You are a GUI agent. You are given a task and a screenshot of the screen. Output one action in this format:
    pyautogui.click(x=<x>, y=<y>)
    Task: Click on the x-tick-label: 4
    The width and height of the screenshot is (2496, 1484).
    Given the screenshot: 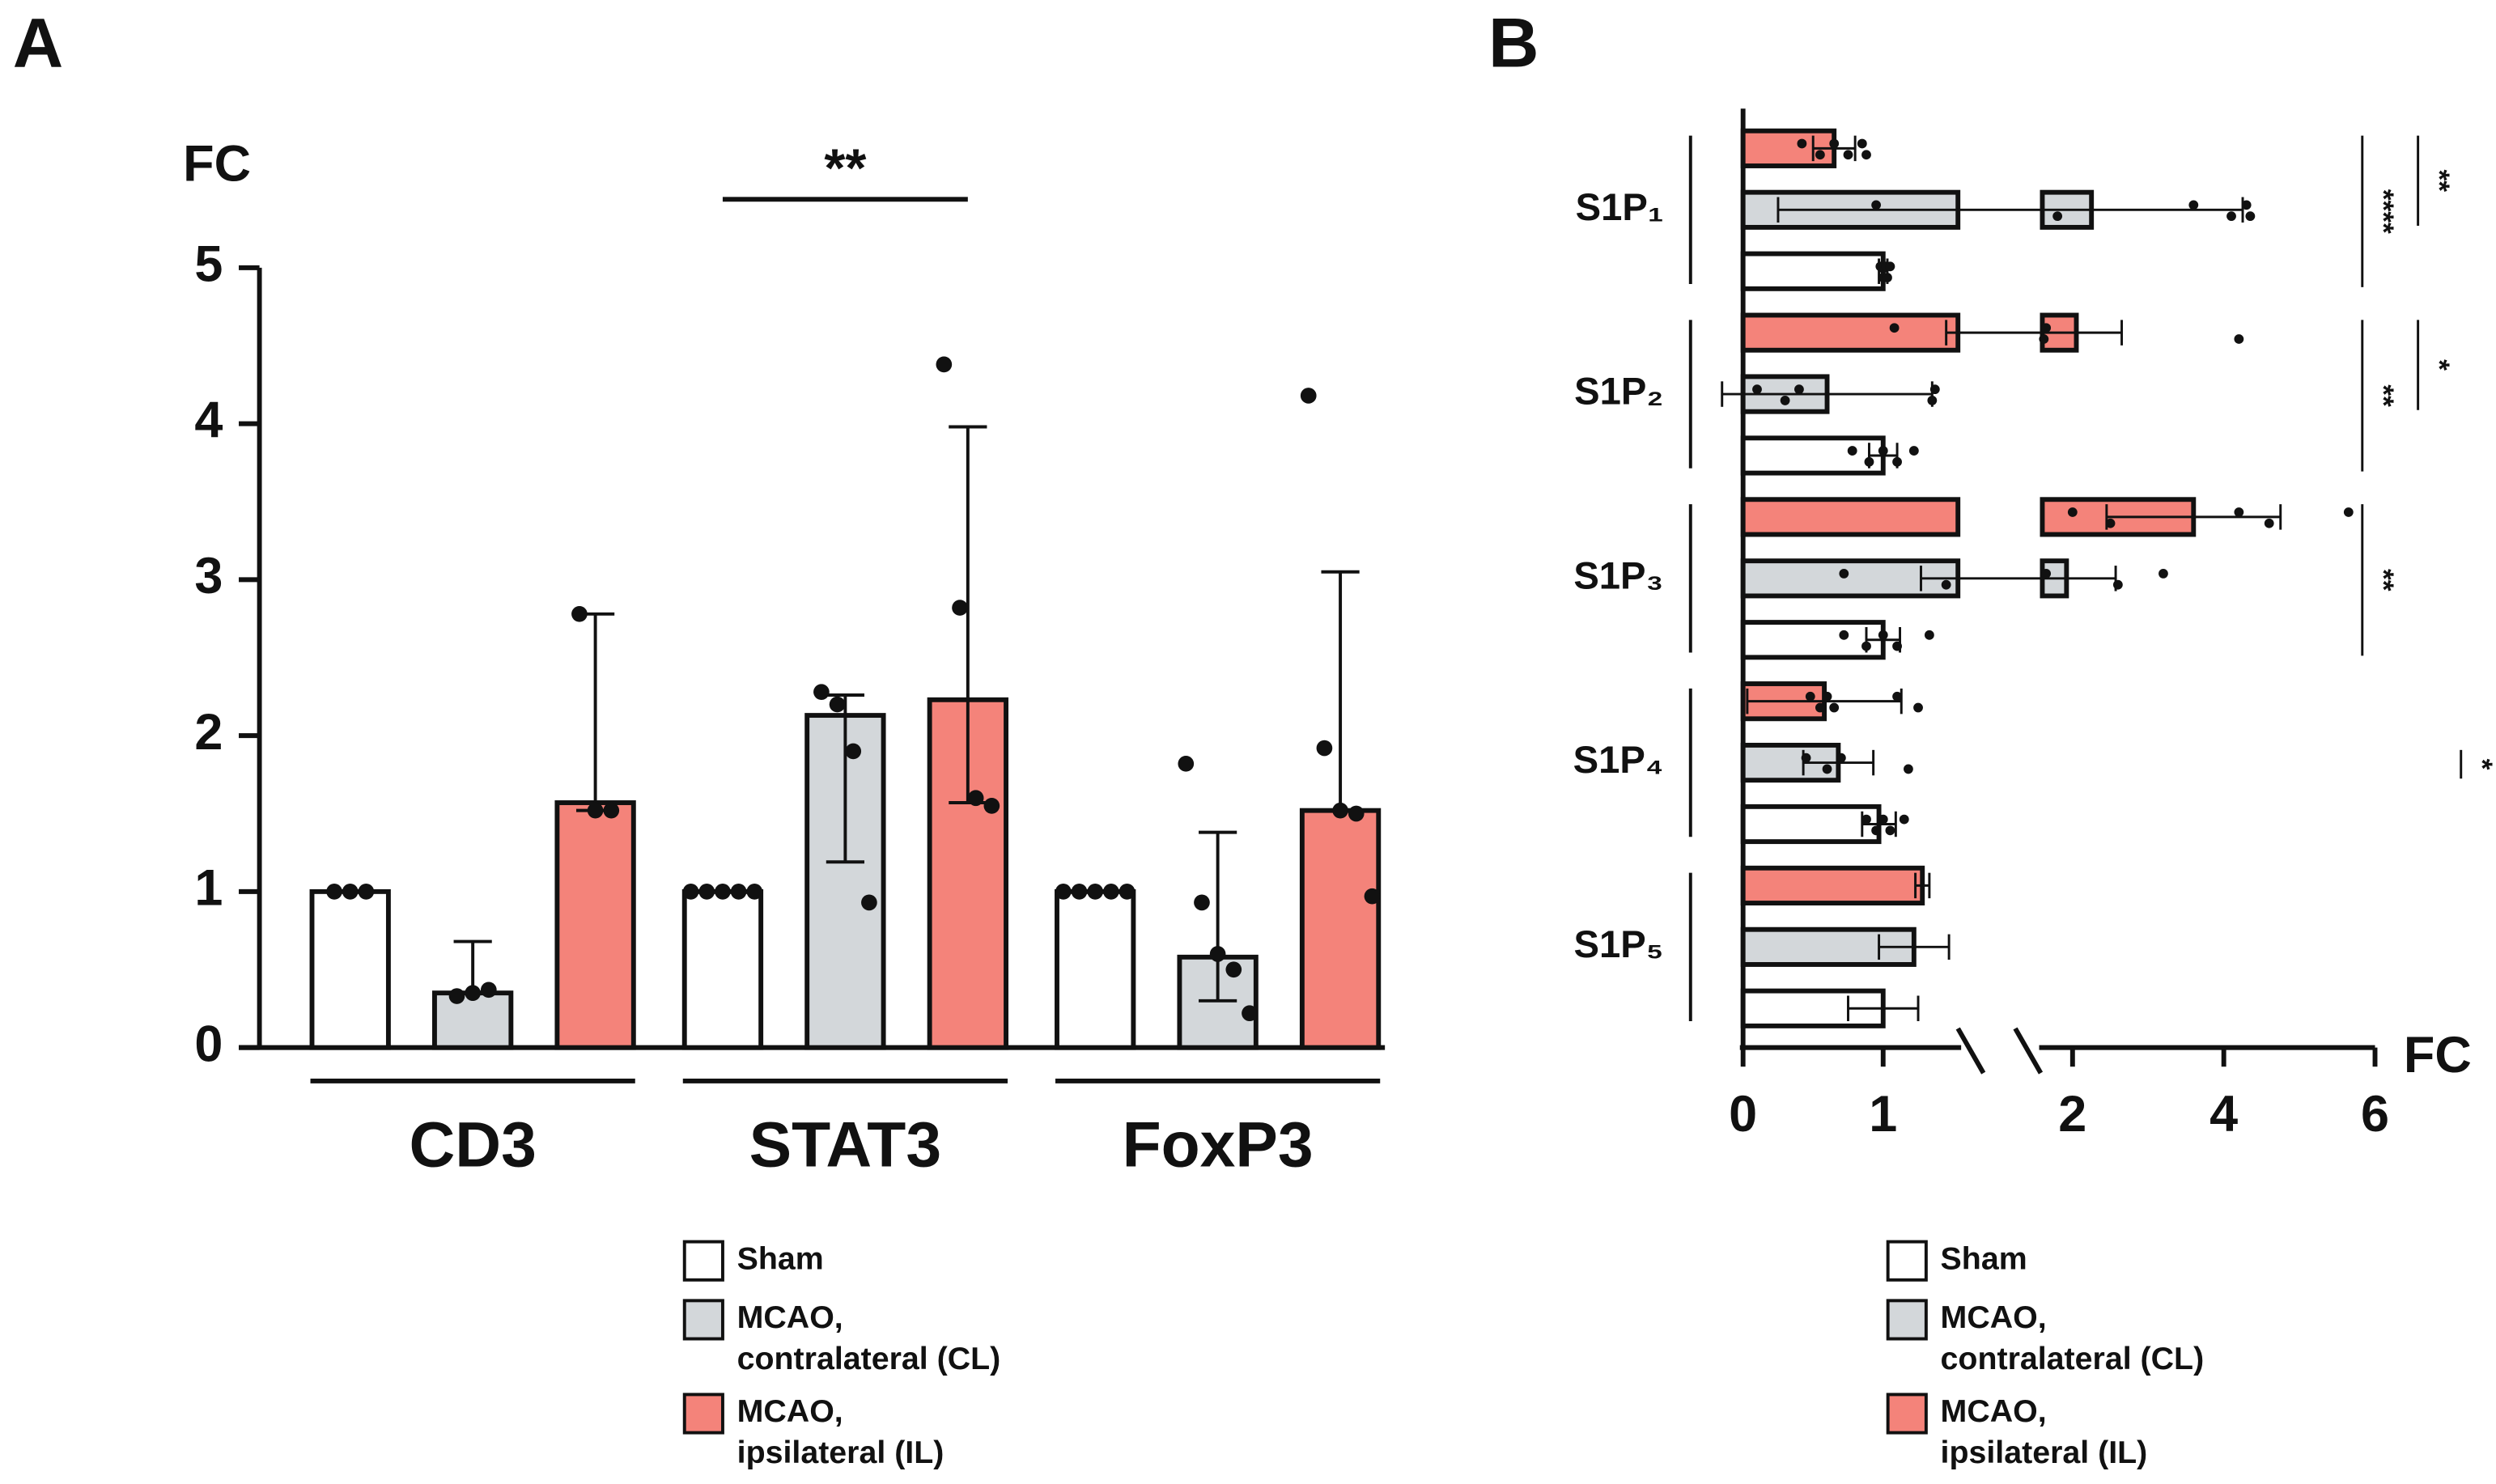 What is the action you would take?
    pyautogui.click(x=2223, y=1114)
    